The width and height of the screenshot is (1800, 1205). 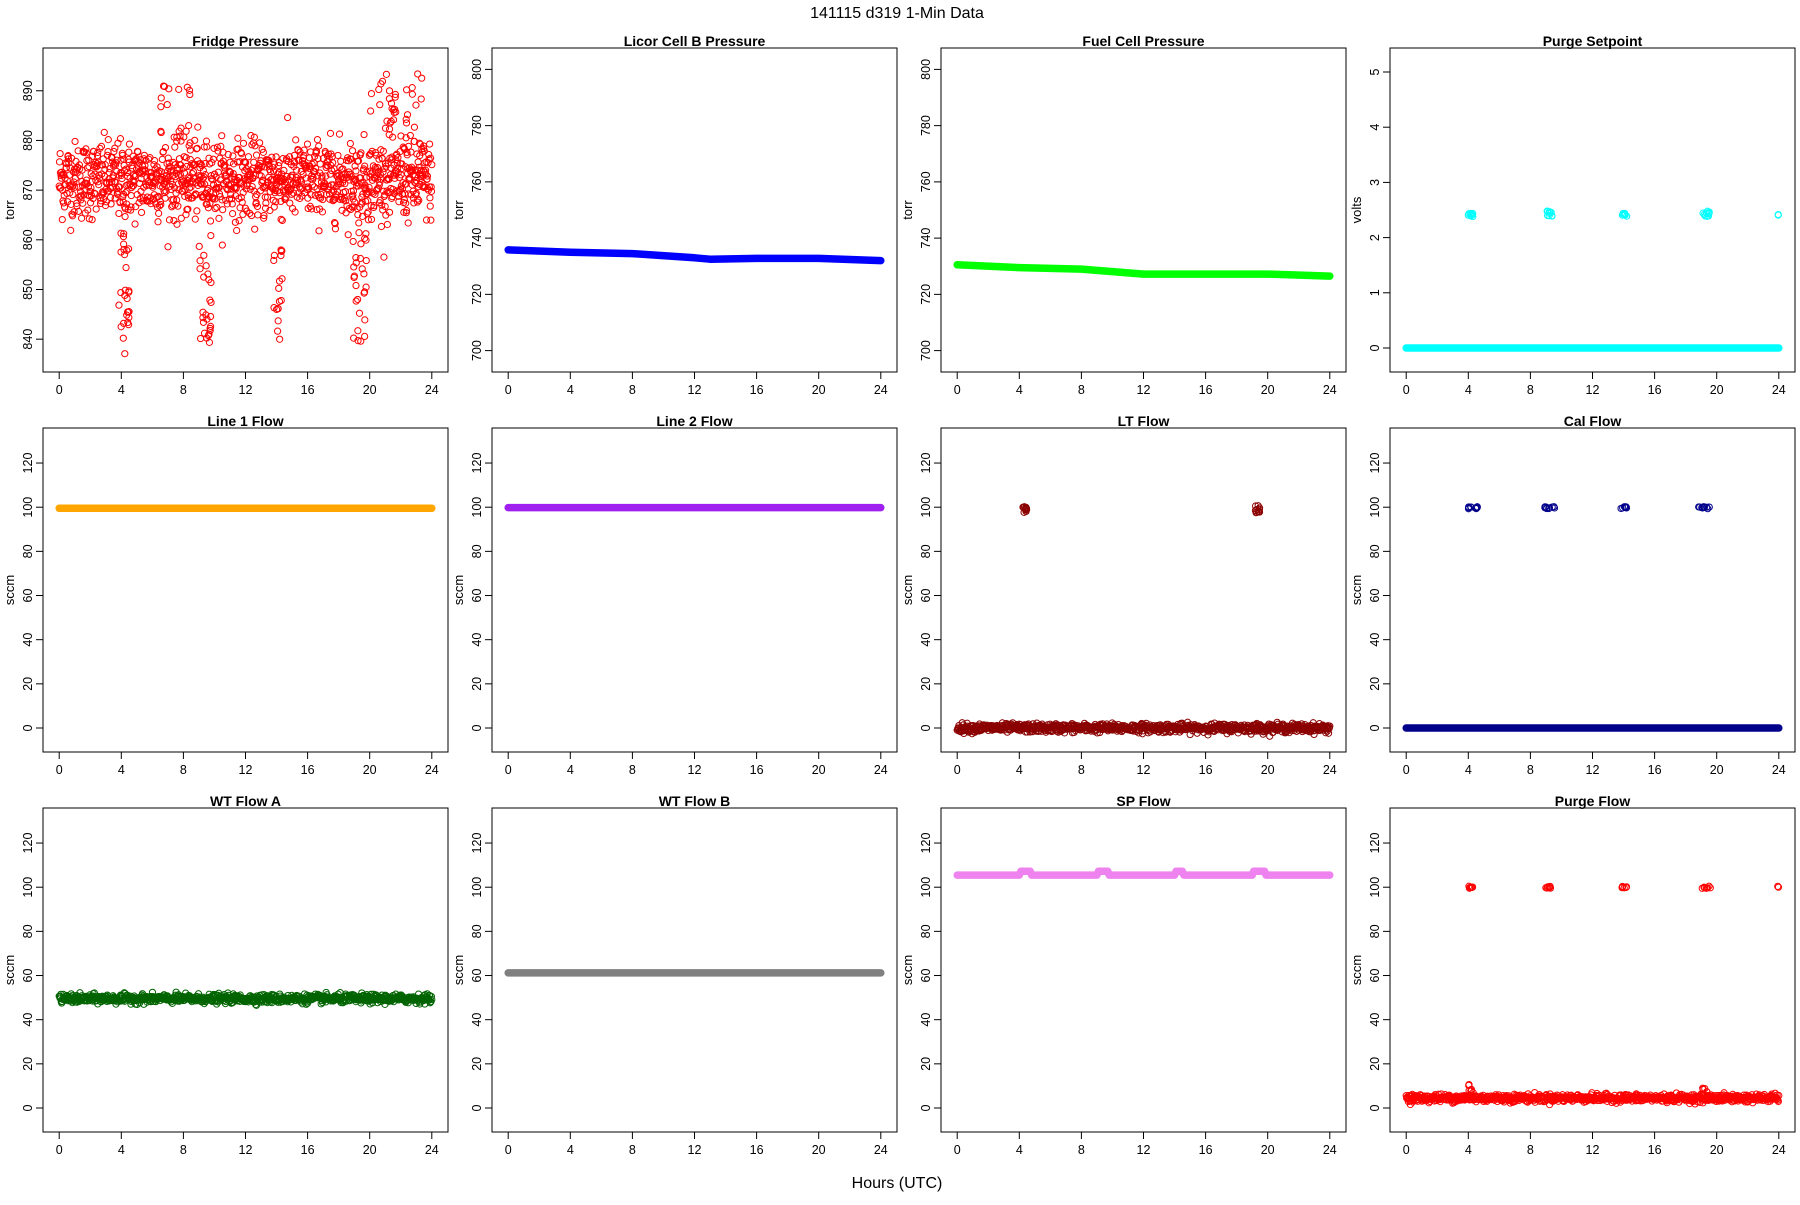 I want to click on y-tick-label: 20, so click(x=28, y=684).